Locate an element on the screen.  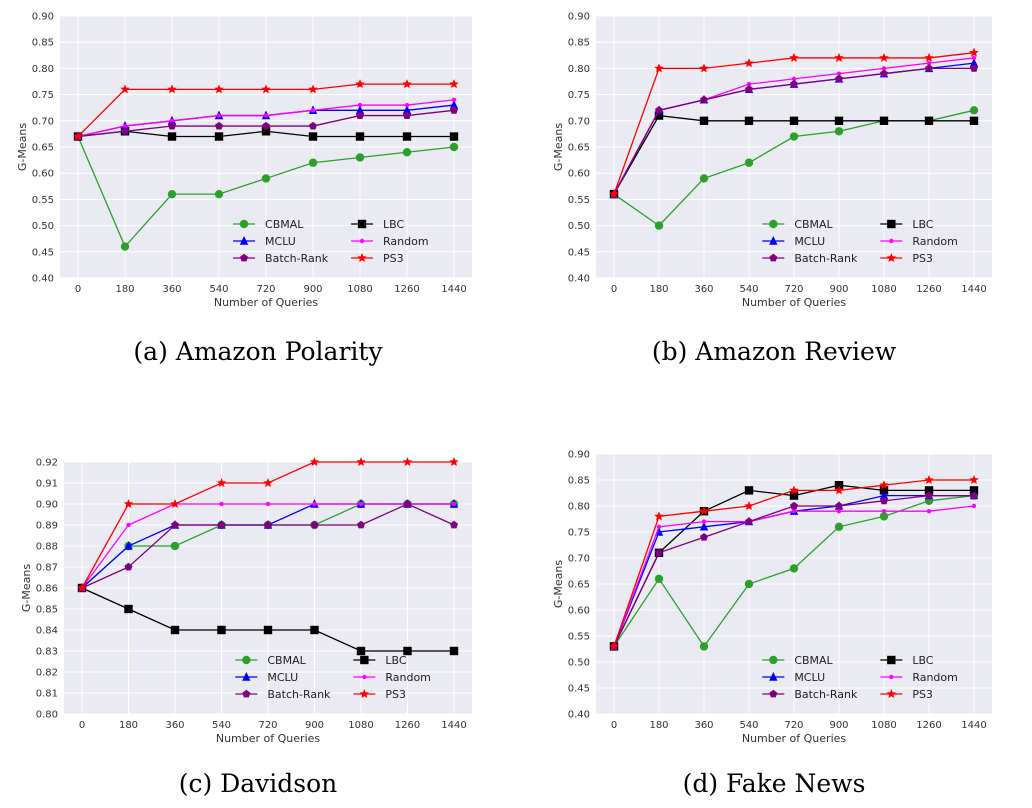
y-tick-label: 0.88 is located at coordinates (47, 547).